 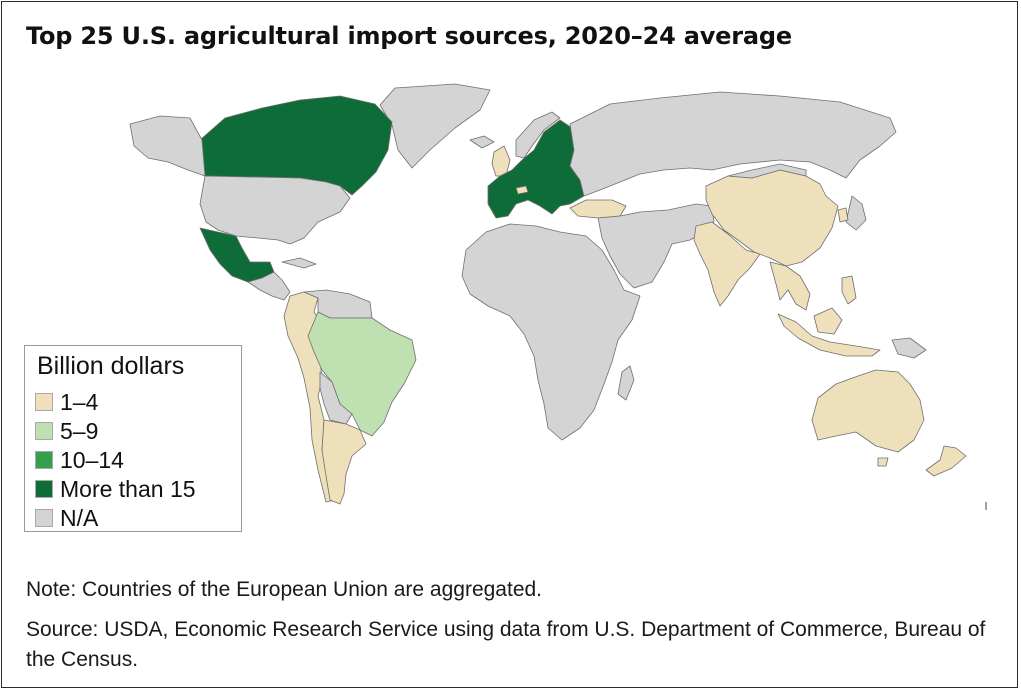 I want to click on country-tasmania, so click(x=883, y=462).